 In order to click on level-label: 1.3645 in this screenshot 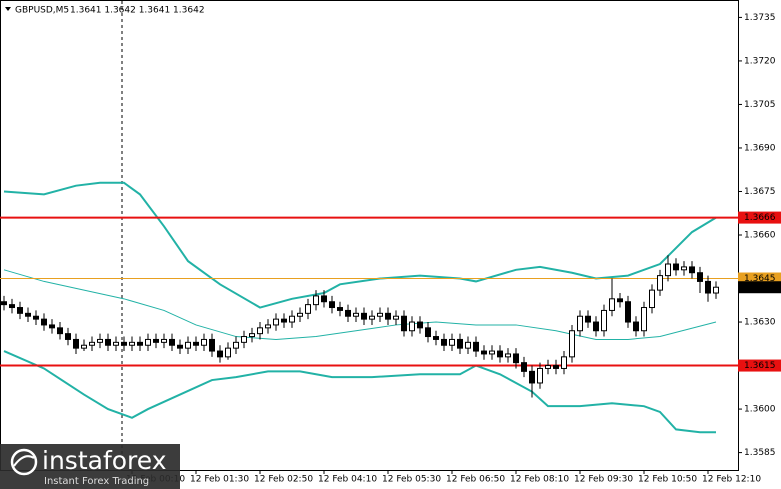, I will do `click(760, 279)`.